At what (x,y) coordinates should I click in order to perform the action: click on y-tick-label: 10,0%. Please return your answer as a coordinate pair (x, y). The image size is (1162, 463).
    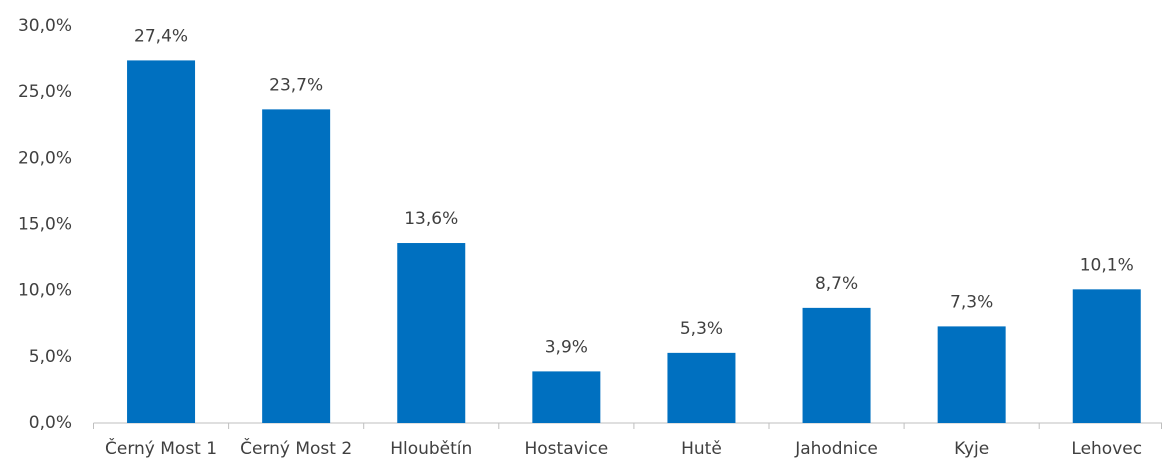
    Looking at the image, I should click on (45, 291).